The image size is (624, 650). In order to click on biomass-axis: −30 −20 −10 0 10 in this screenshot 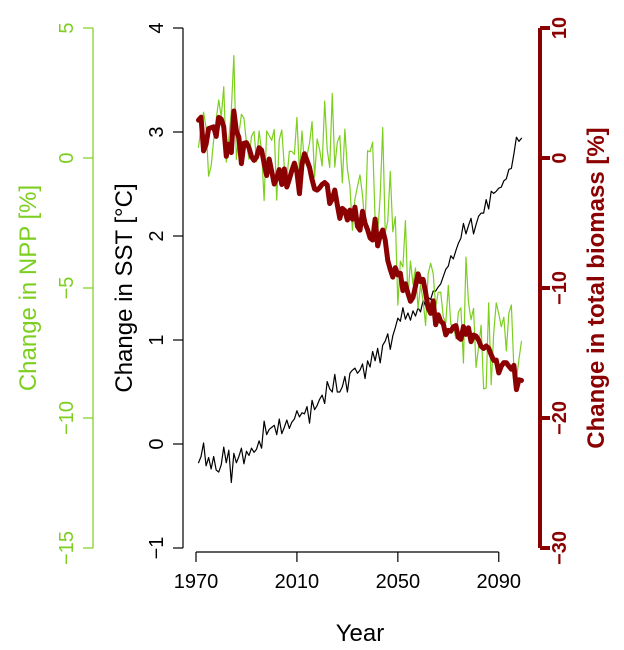, I will do `click(554, 291)`.